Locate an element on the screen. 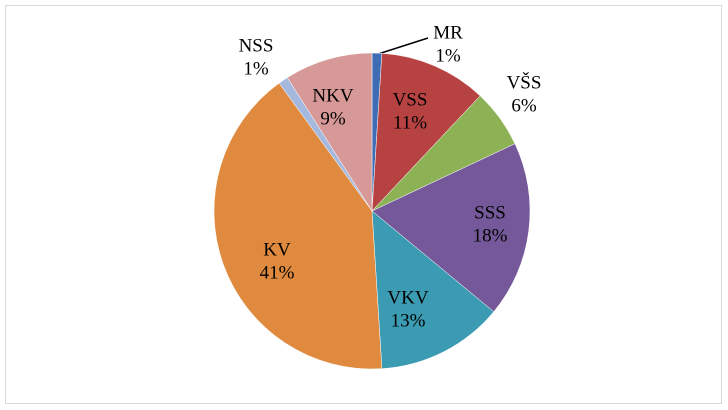  leader-line is located at coordinates (401, 46).